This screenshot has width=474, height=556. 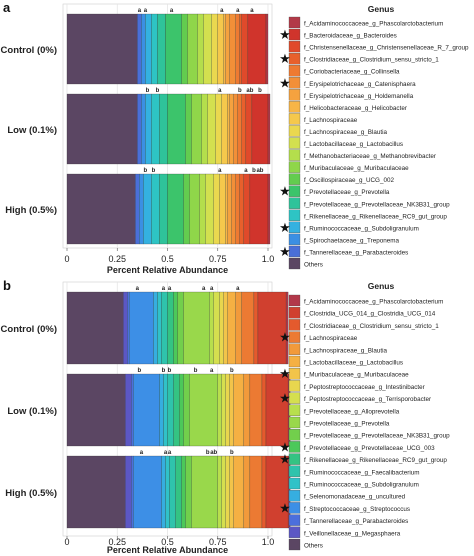 What do you see at coordinates (355, 108) in the screenshot?
I see `legend-label: f_Helicobacteraceae_g_Helicobacter` at bounding box center [355, 108].